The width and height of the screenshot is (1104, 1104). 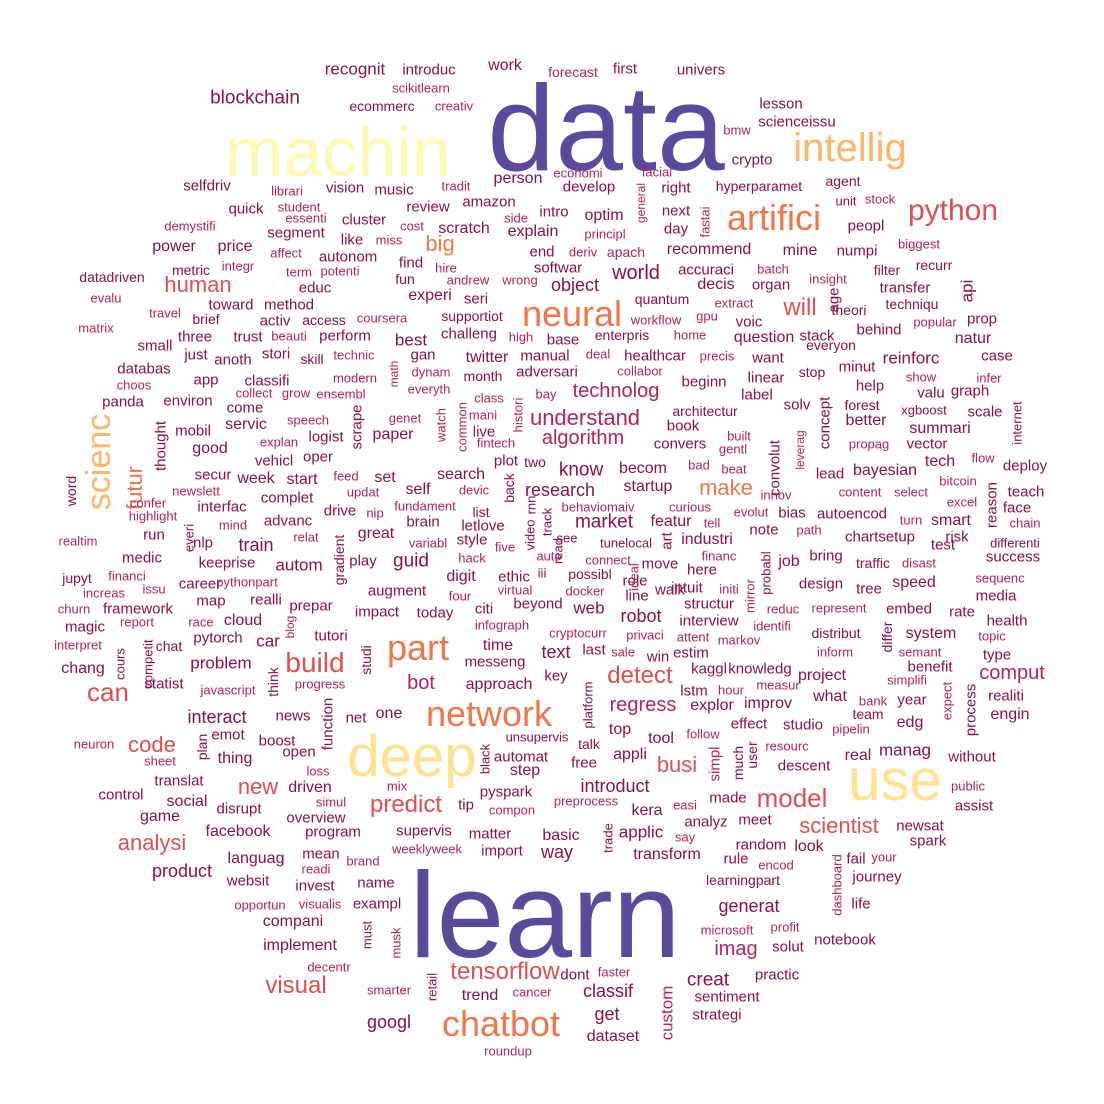 I want to click on word-your: your, so click(x=884, y=857).